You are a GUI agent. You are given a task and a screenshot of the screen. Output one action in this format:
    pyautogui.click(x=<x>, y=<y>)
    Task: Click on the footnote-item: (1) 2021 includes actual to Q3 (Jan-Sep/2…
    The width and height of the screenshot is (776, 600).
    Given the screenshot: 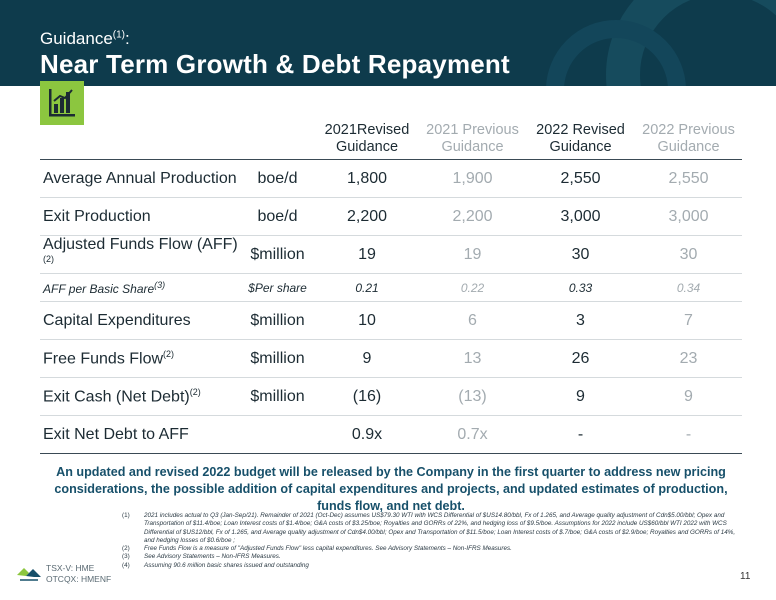 What is the action you would take?
    pyautogui.click(x=429, y=528)
    